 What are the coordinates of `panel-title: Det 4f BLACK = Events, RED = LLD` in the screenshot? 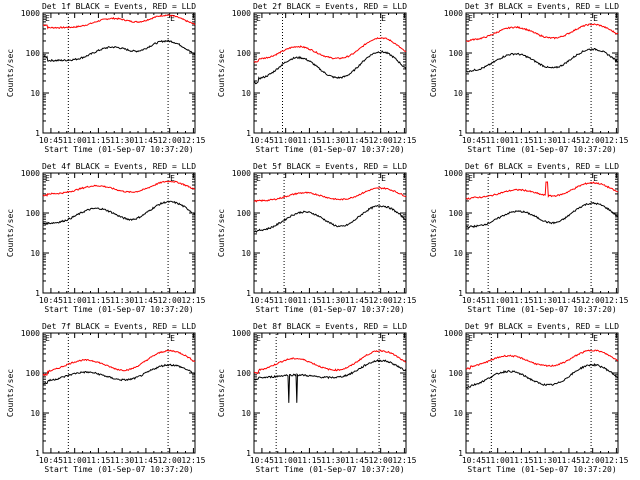 It's located at (119, 166).